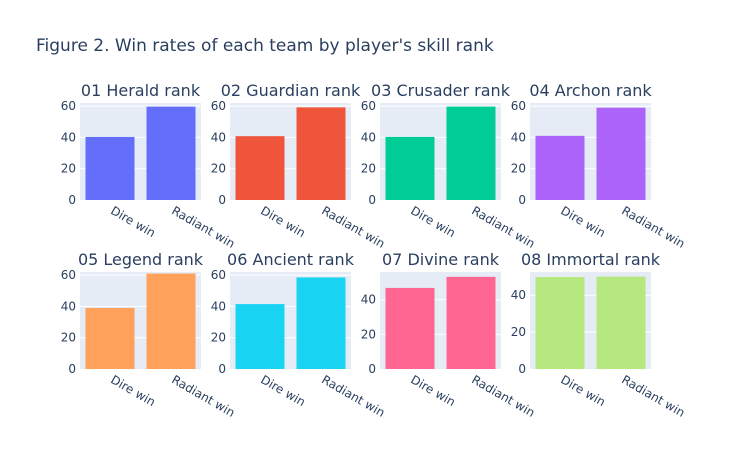 This screenshot has width=732, height=450. Describe the element at coordinates (591, 259) in the screenshot. I see `subplot-title: 08 Immortal rank` at that location.